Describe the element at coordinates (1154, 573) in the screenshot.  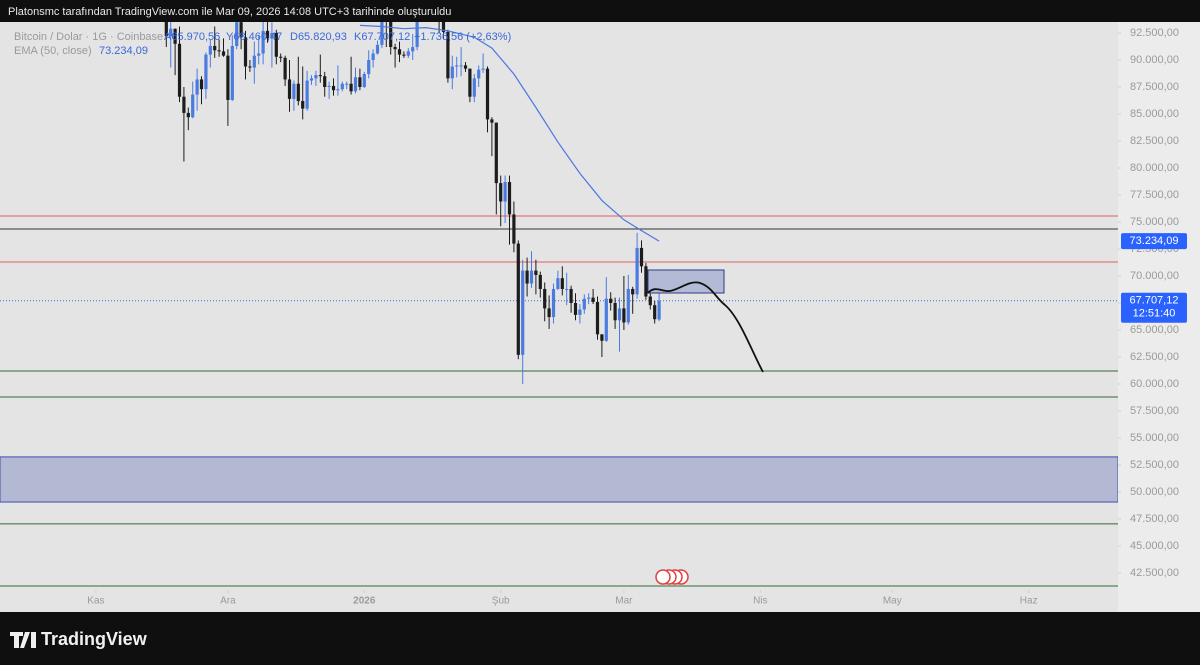
I see `y-tick-label: 42.500,00` at that location.